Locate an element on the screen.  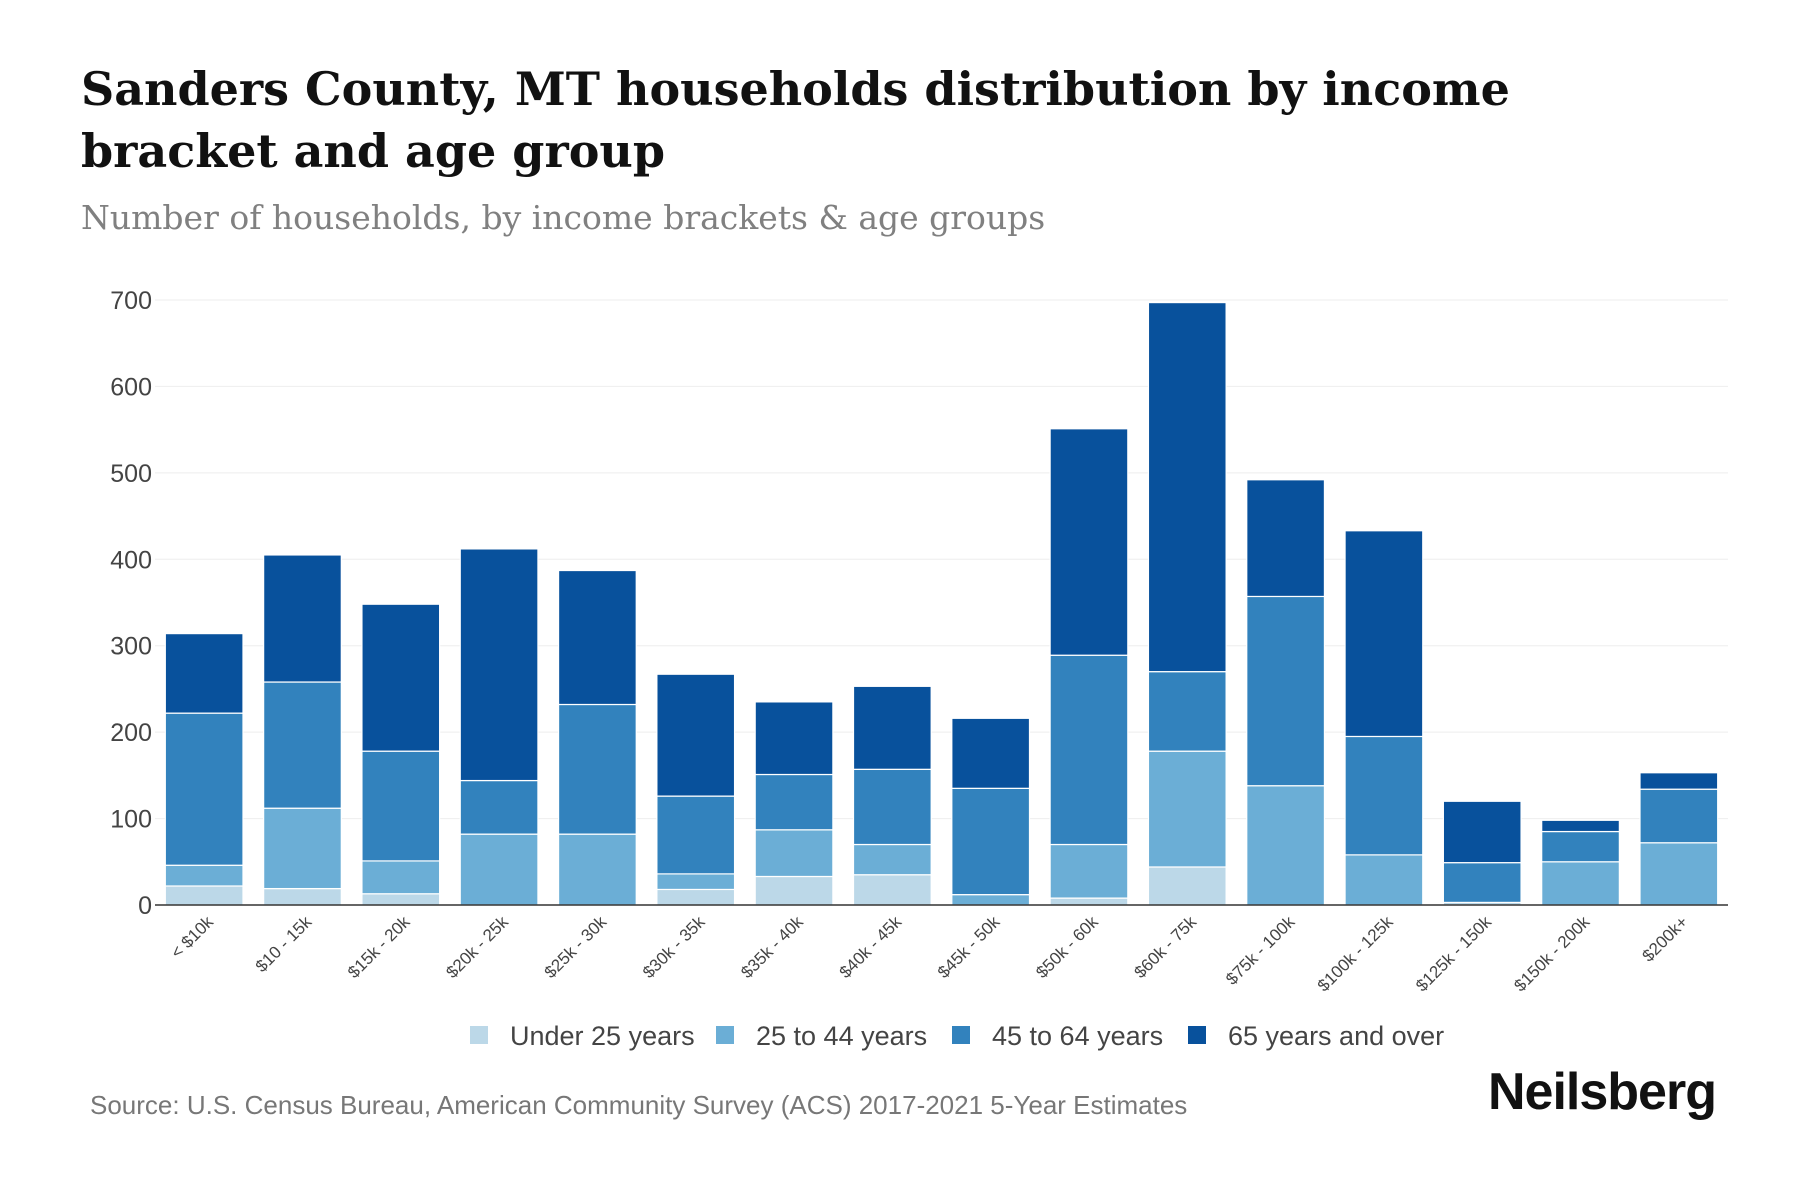
y-tick-label: 600 is located at coordinates (131, 387).